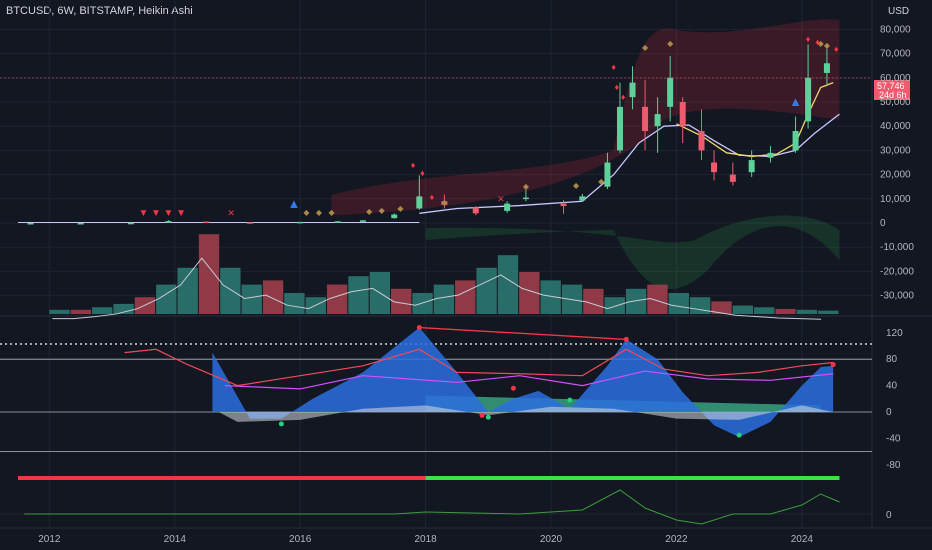 The height and width of the screenshot is (550, 932). What do you see at coordinates (895, 78) in the screenshot?
I see `price-tick-label: 60,000` at bounding box center [895, 78].